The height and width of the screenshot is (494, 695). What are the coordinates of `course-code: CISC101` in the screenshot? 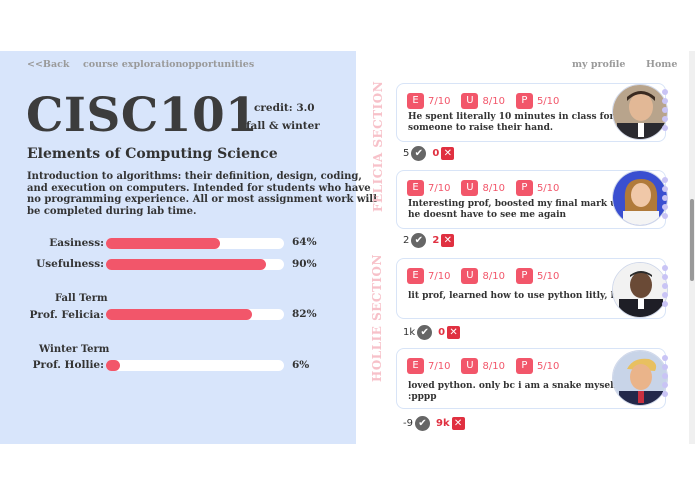 It's located at (142, 115).